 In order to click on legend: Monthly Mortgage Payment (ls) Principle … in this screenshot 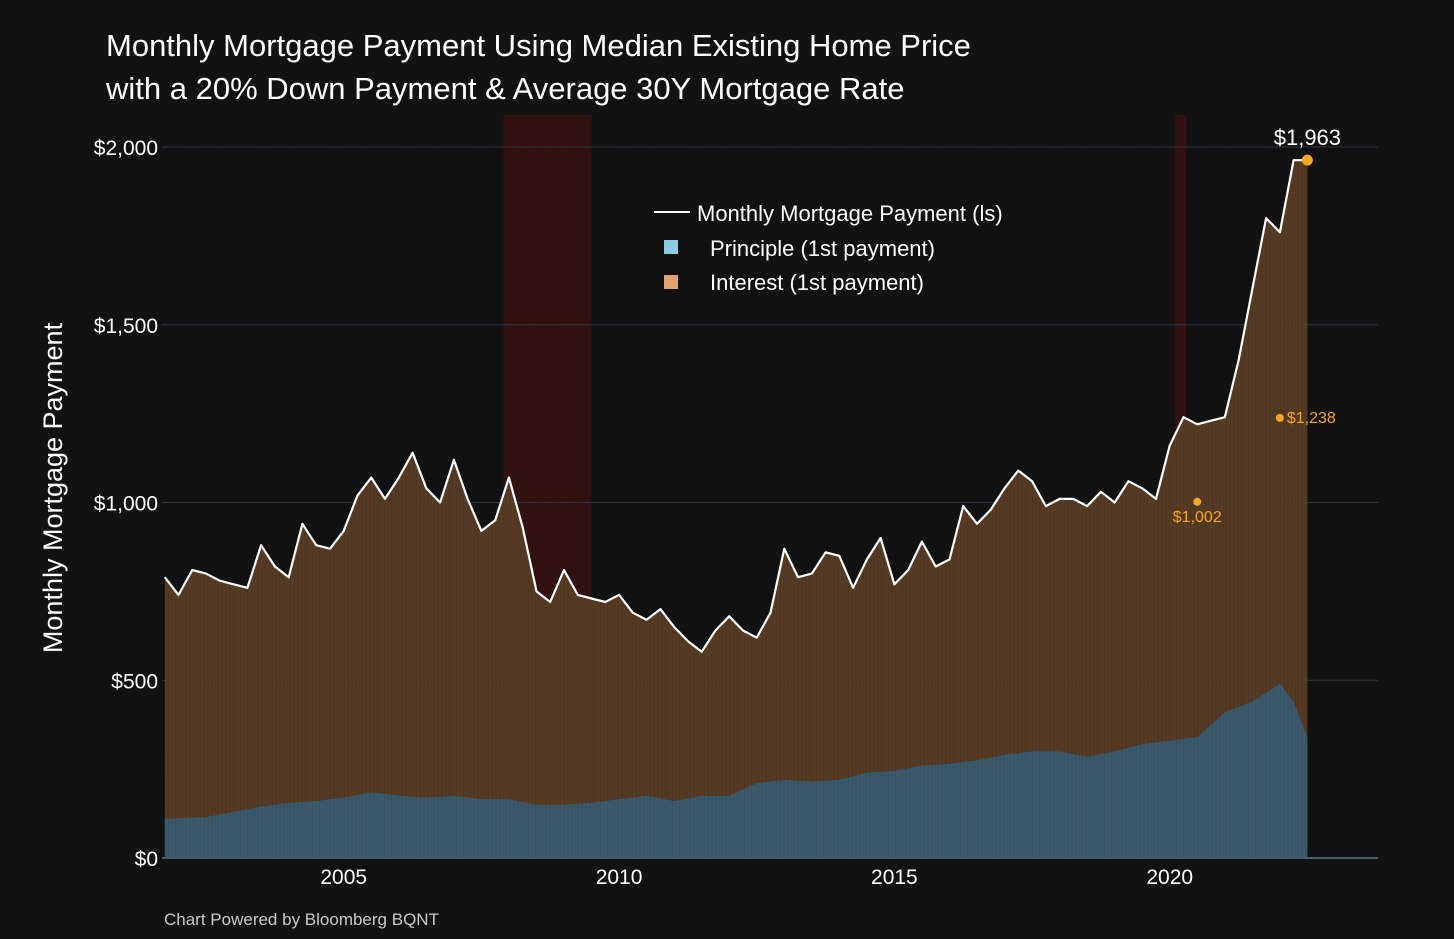, I will do `click(828, 248)`.